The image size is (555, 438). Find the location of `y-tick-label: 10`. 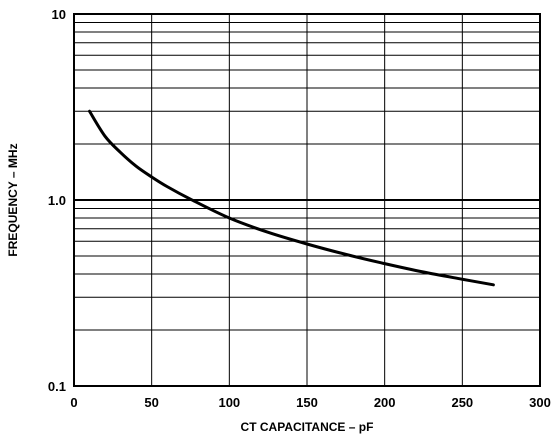

y-tick-label: 10 is located at coordinates (59, 14).